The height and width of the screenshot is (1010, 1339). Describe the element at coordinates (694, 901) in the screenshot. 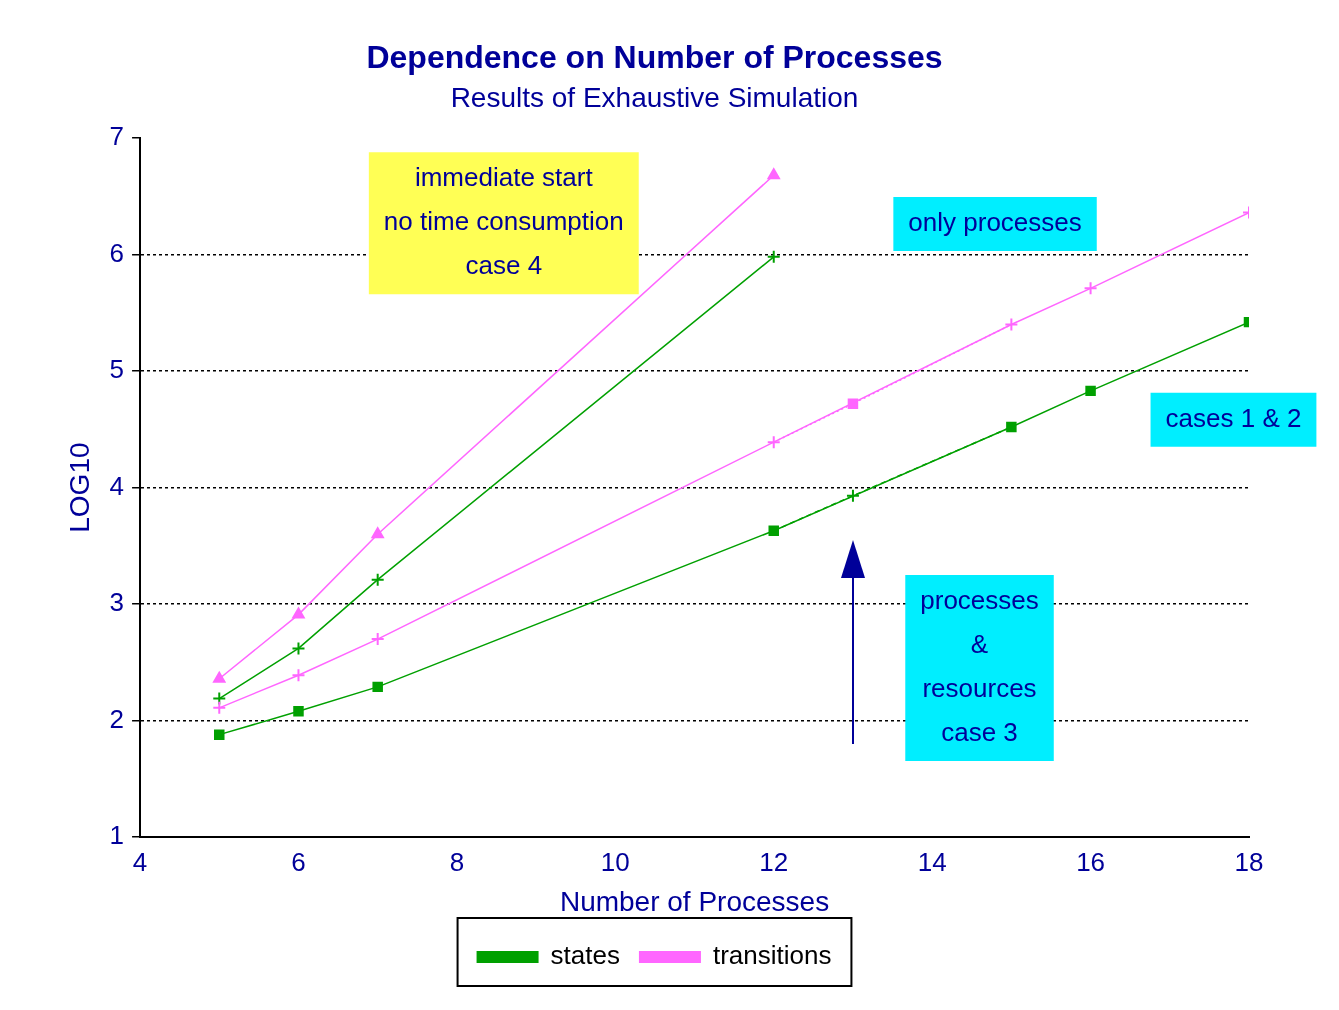

I see `x-axis-title: Number of Processes` at that location.